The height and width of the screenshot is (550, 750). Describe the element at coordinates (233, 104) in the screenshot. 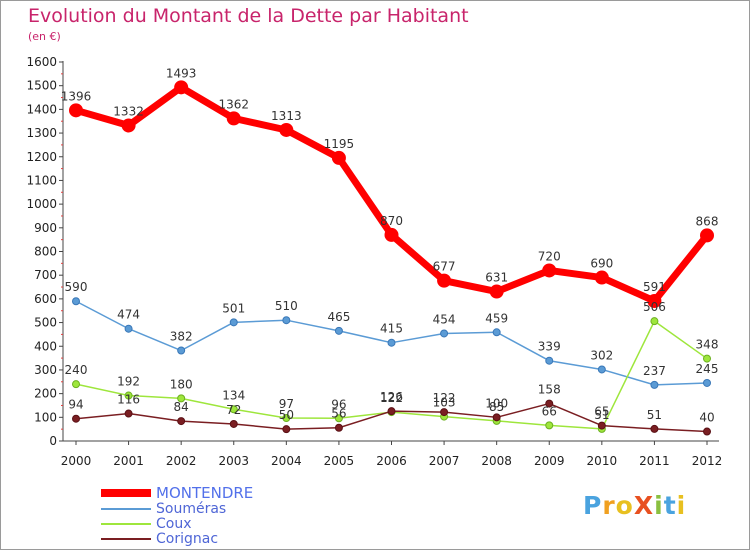

I see `data-label-montendre: 1362` at that location.